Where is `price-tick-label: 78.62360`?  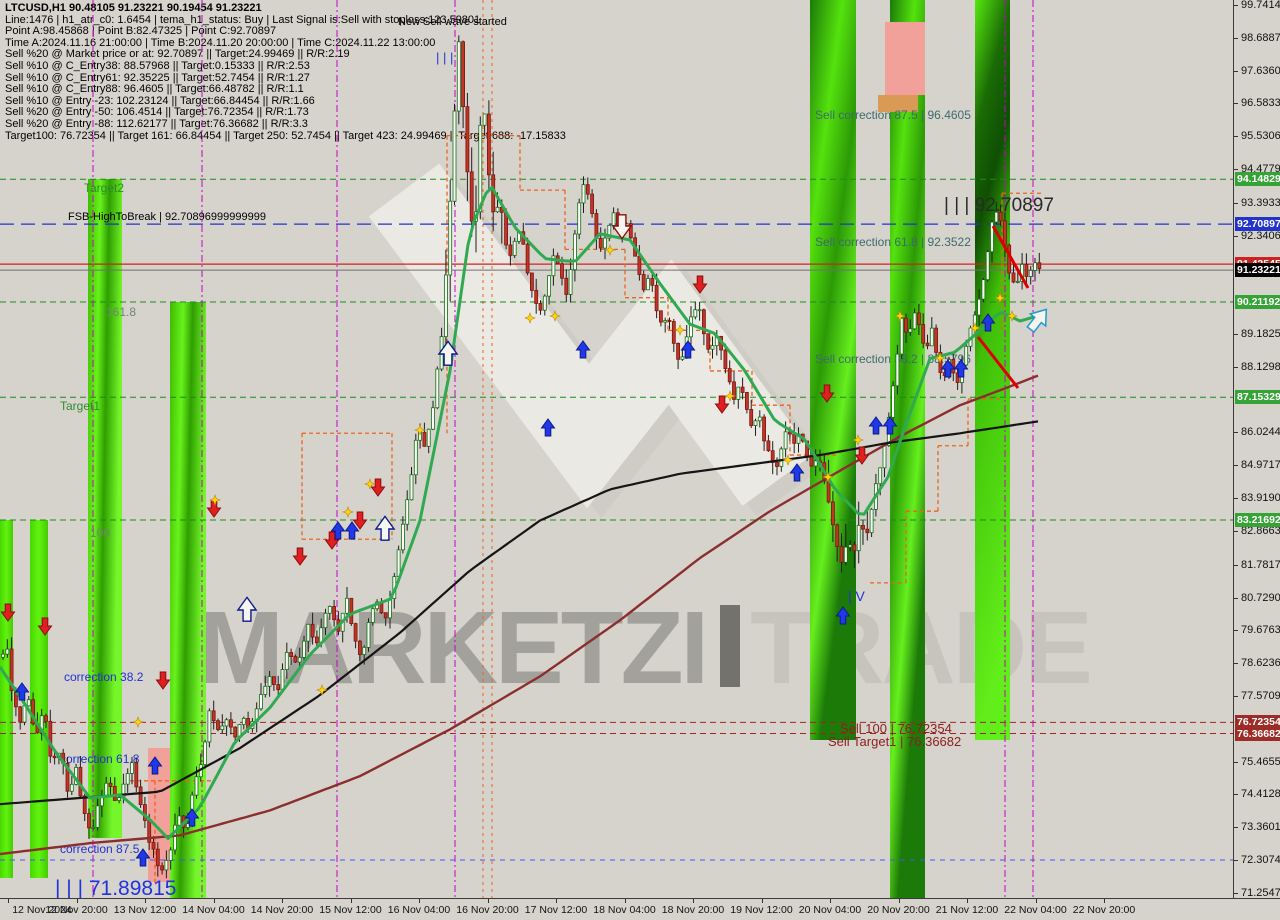 price-tick-label: 78.62360 is located at coordinates (1260, 663).